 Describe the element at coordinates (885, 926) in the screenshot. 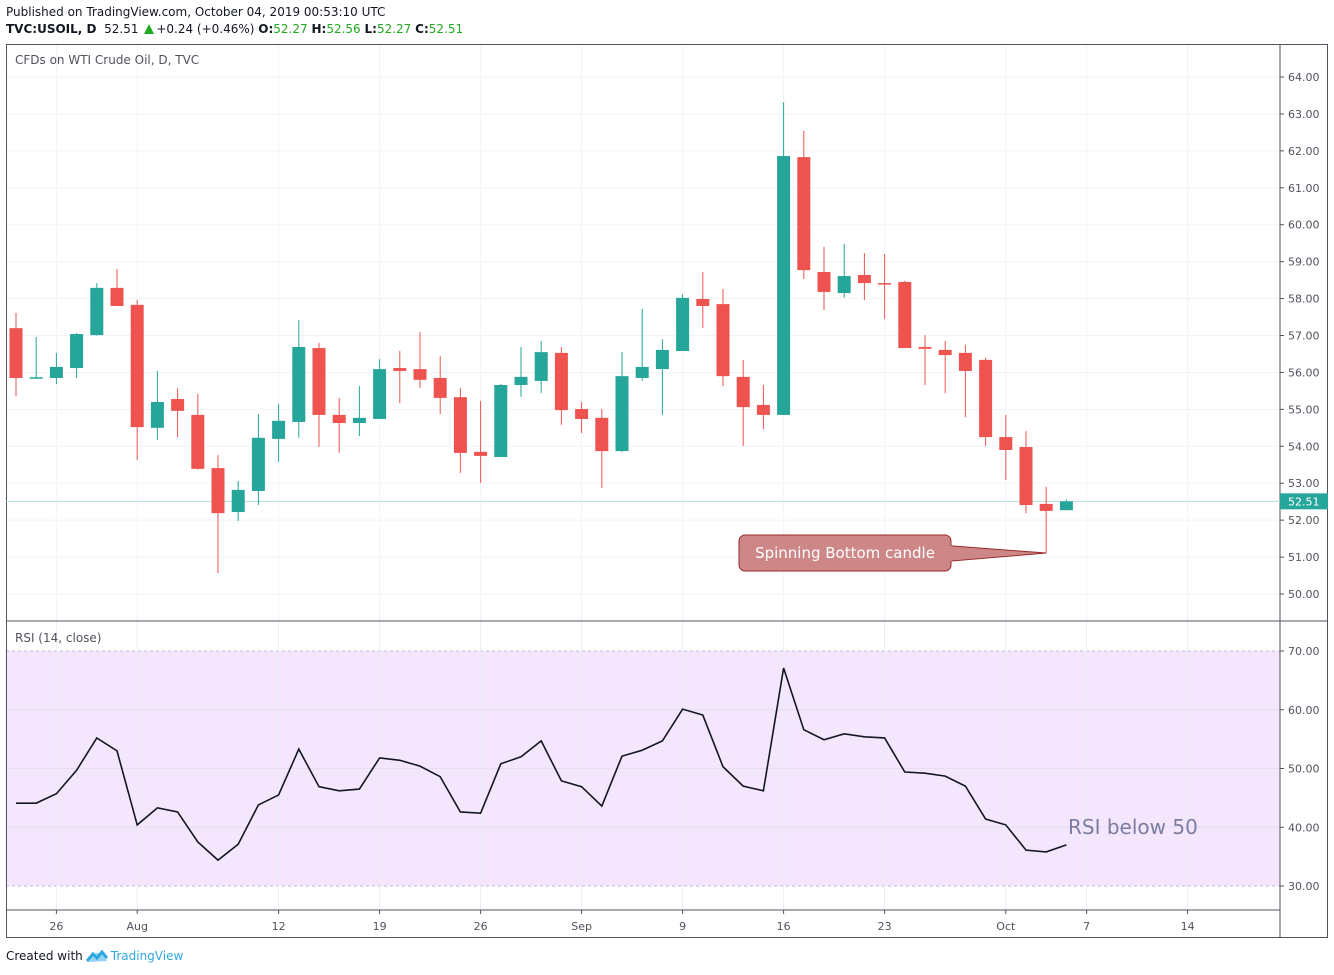

I see `x-tick-label: 23` at that location.